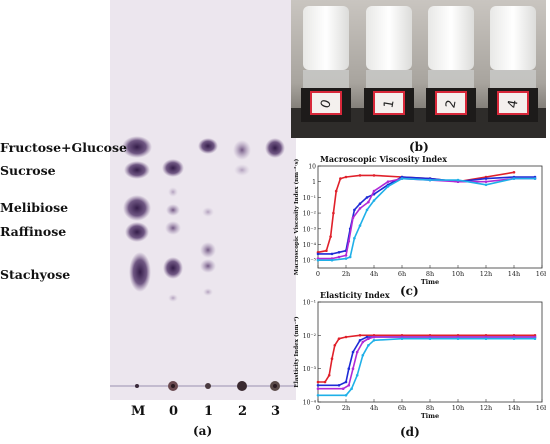 The height and width of the screenshot is (444, 550). What do you see at coordinates (430, 217) in the screenshot?
I see `viscosity-frame` at bounding box center [430, 217].